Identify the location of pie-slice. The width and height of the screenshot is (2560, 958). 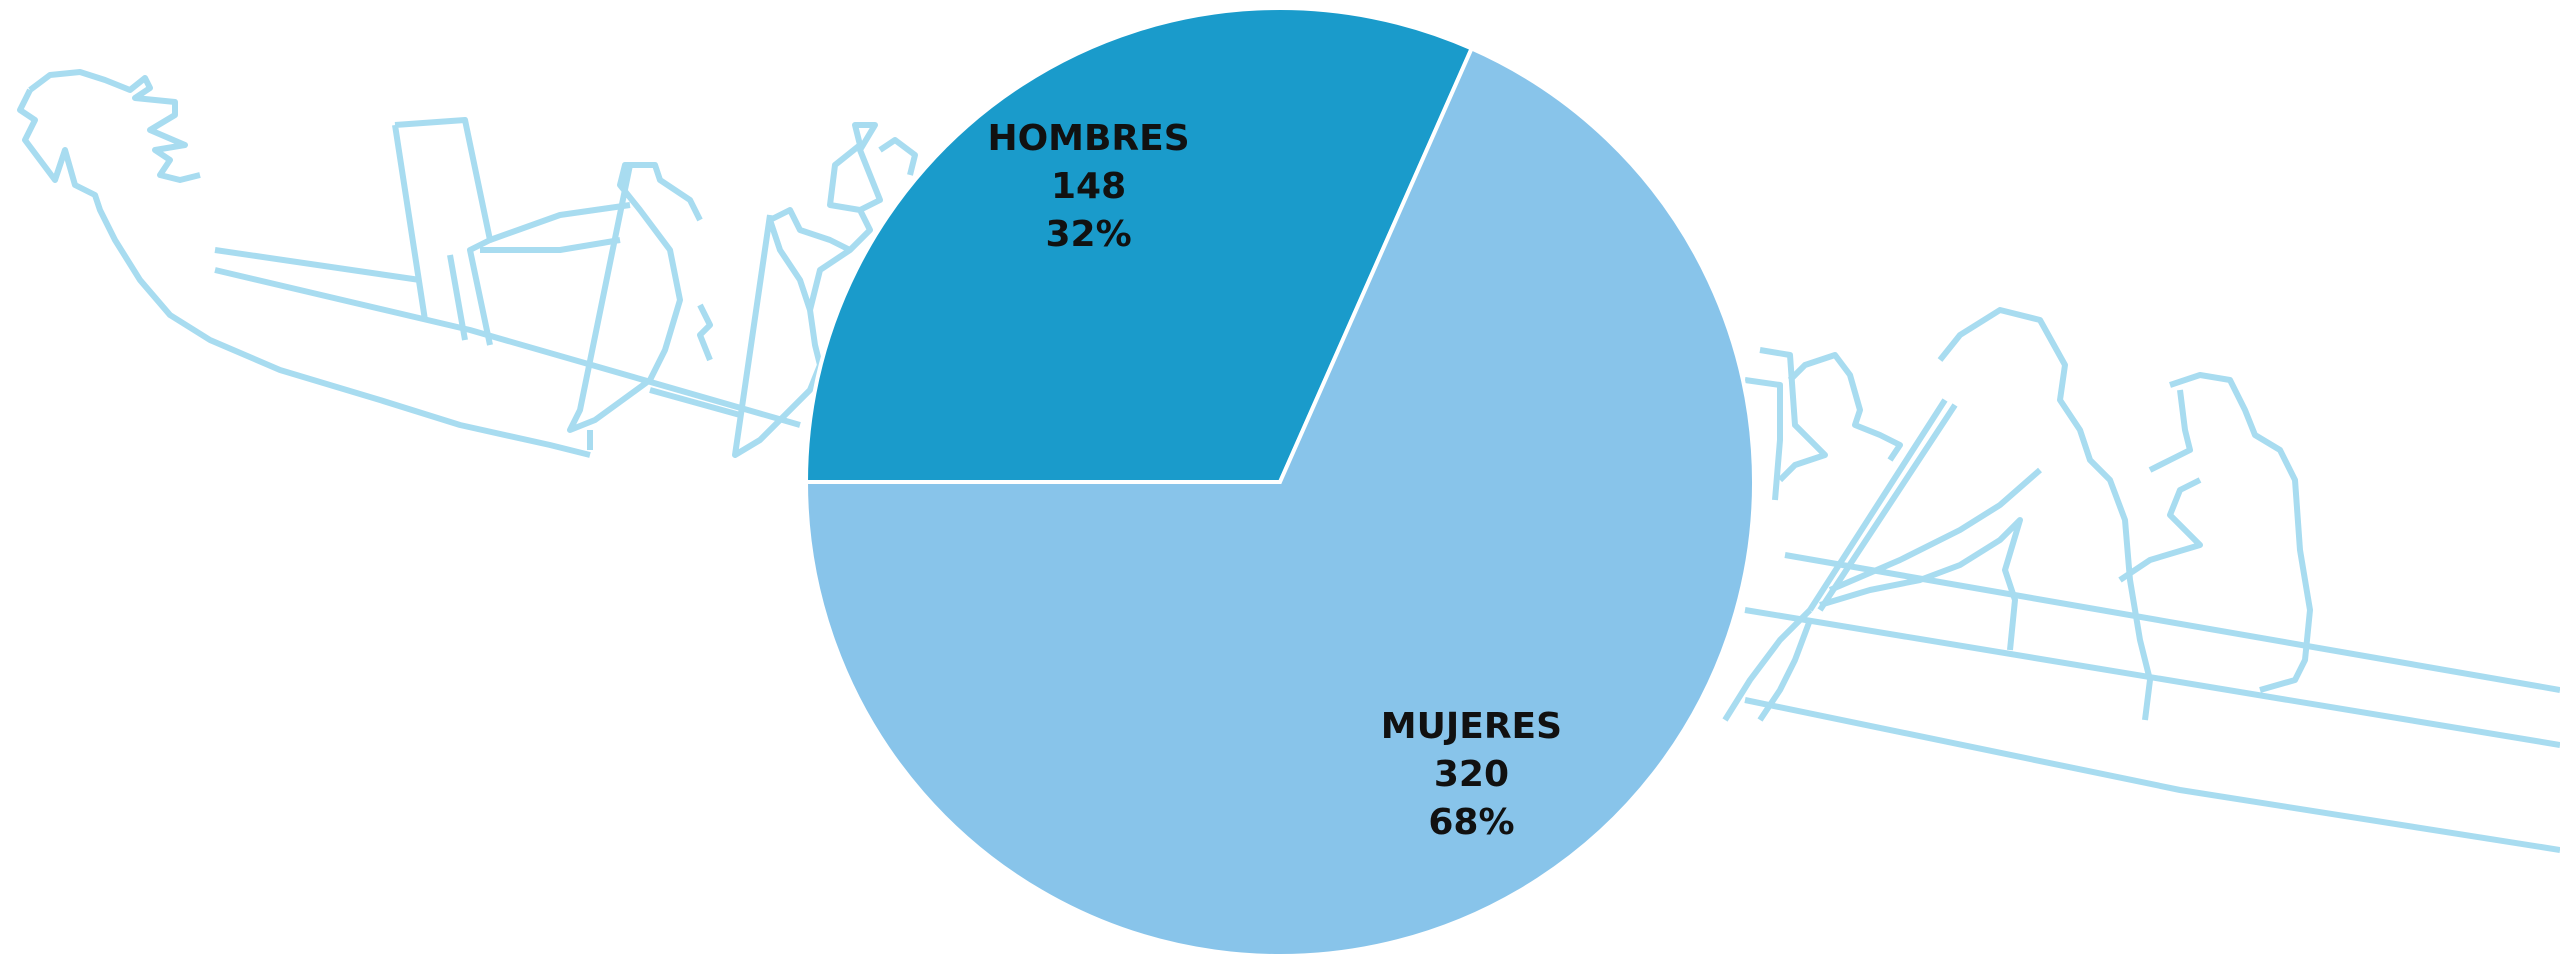
(1139, 245).